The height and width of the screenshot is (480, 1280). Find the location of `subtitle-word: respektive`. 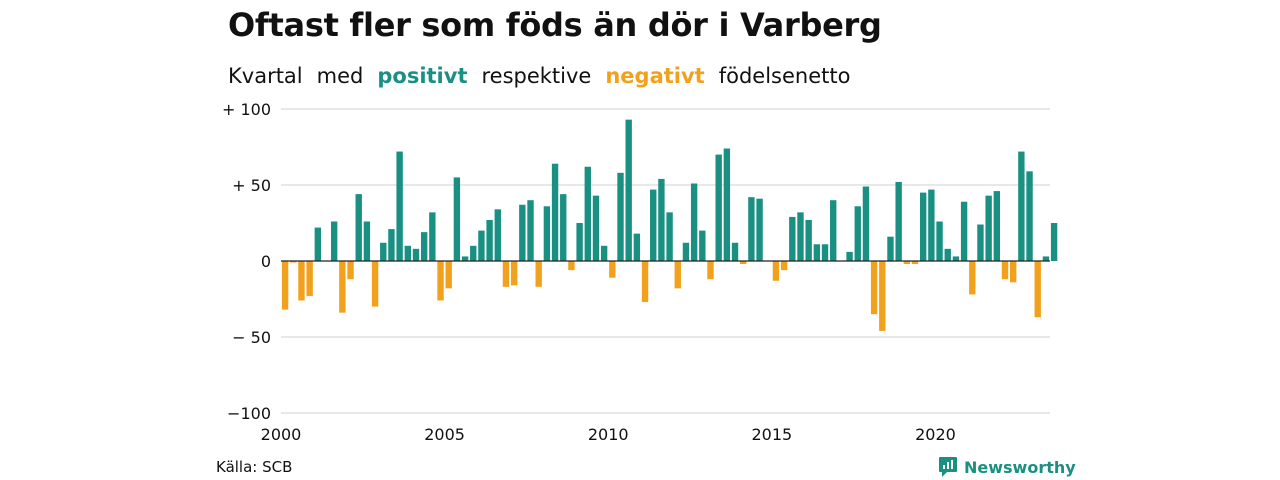

subtitle-word: respektive is located at coordinates (536, 76).